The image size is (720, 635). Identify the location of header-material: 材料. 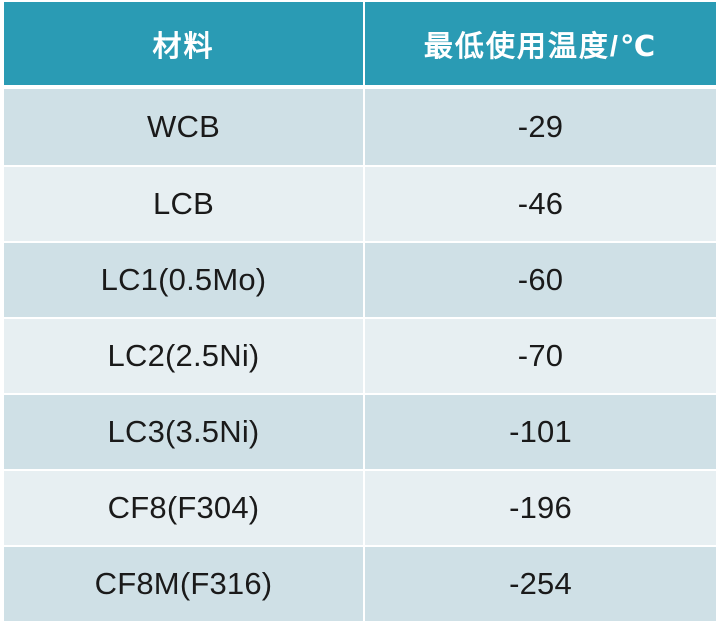
(184, 43).